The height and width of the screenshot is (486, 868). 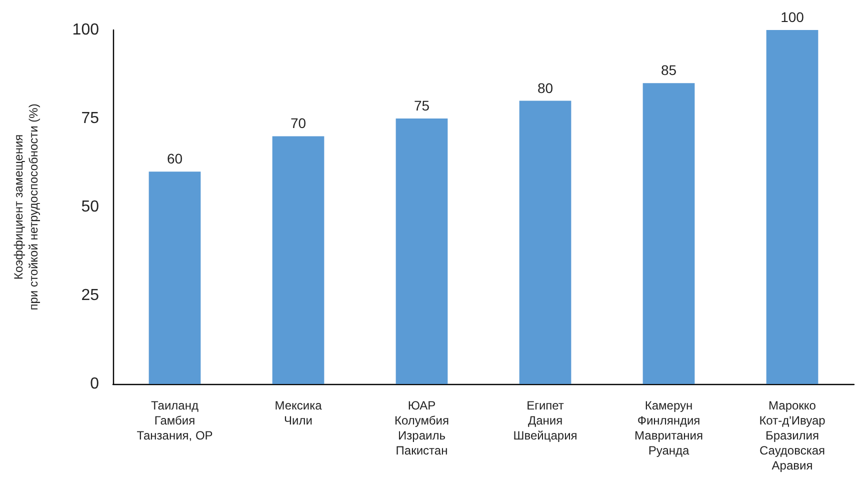 I want to click on y-tick-label: 75, so click(x=90, y=118).